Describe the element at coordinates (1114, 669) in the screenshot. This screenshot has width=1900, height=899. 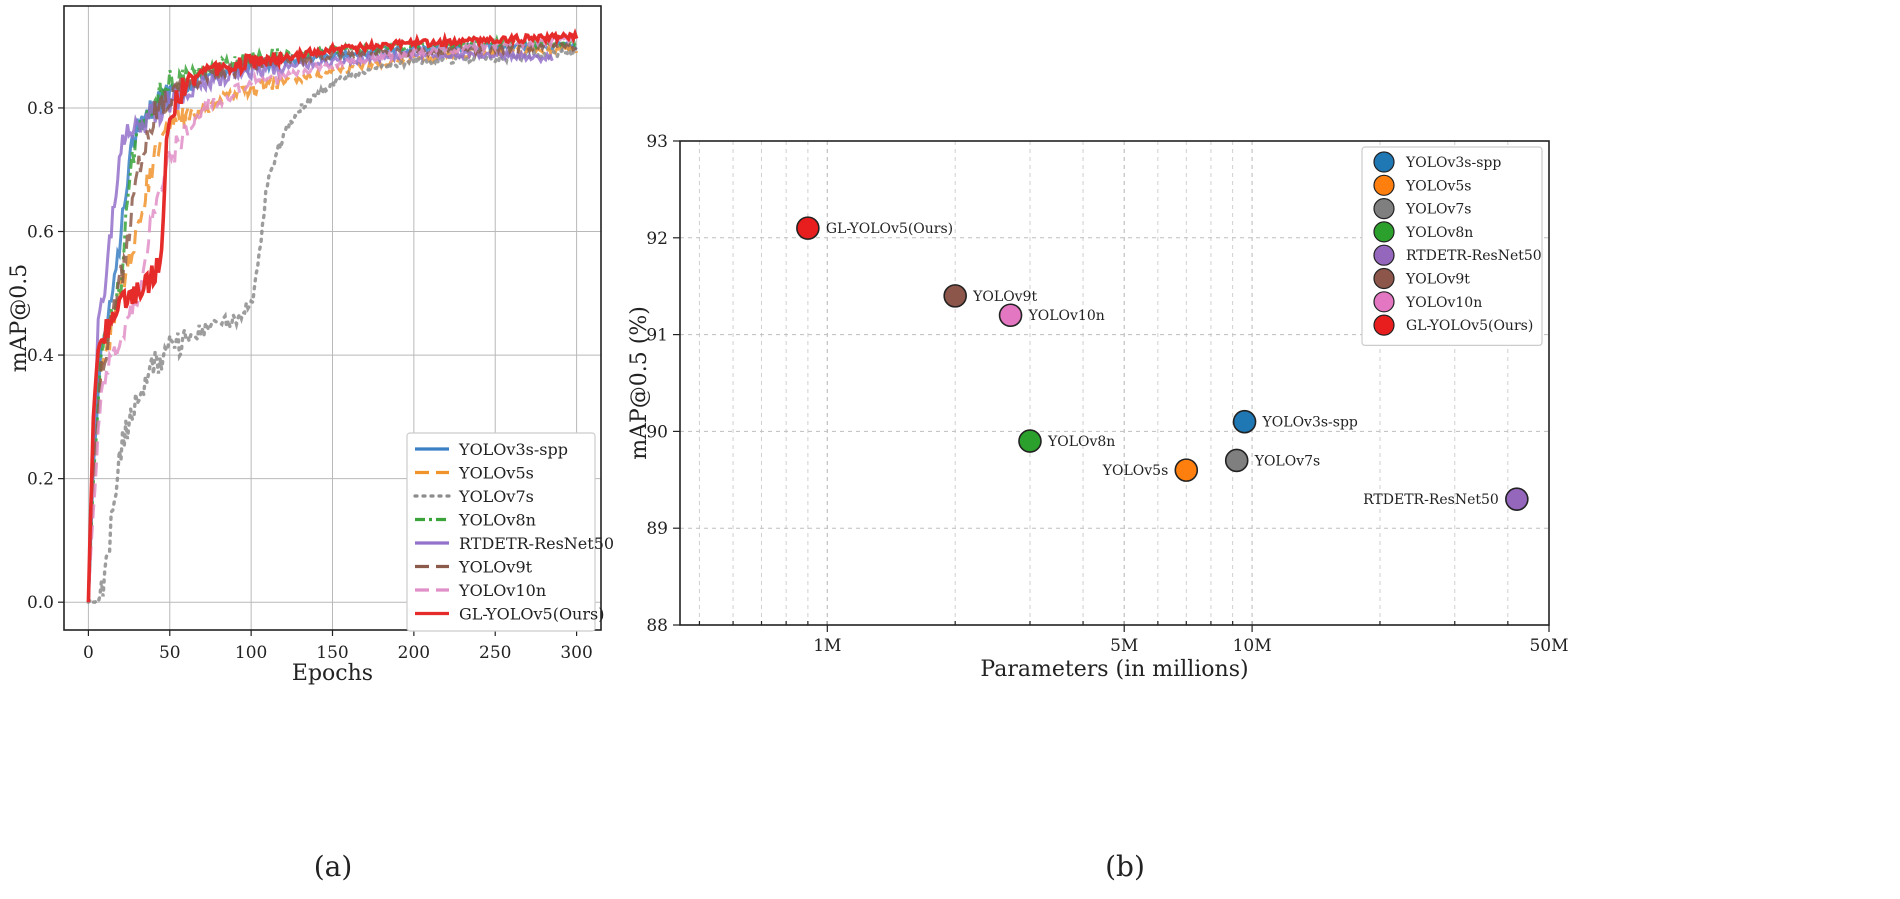
I see `x-axis-label: Parameters (in millions)` at that location.